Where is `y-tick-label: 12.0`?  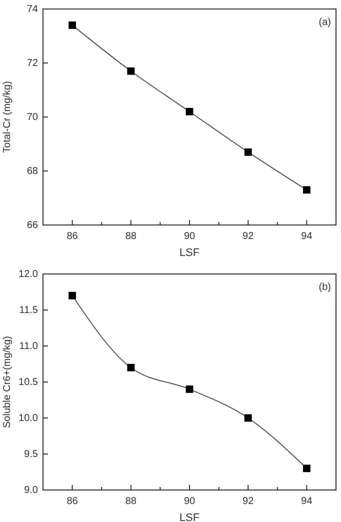 y-tick-label: 12.0 is located at coordinates (28, 274).